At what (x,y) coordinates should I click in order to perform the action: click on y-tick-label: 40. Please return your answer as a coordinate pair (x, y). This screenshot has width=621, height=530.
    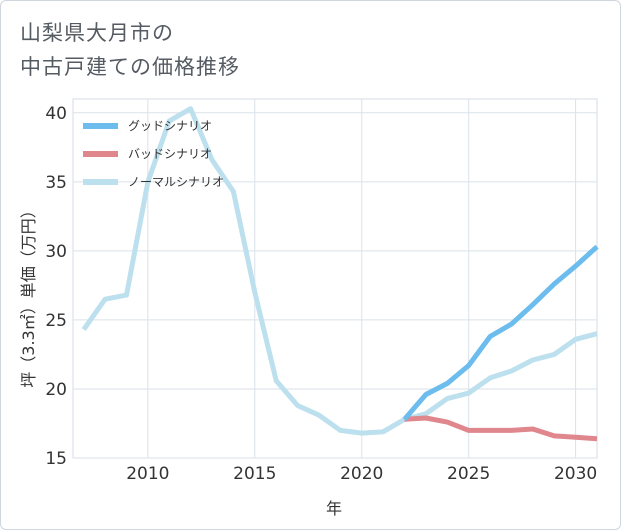
    Looking at the image, I should click on (56, 114).